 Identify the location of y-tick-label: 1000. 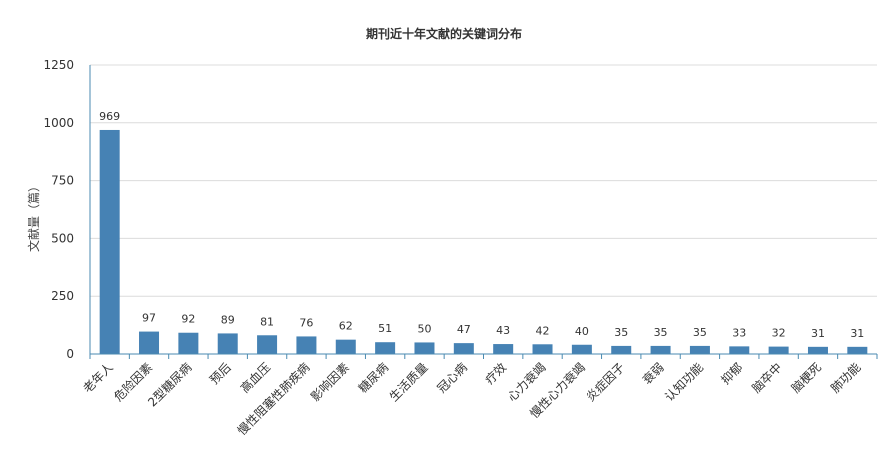
(58, 123).